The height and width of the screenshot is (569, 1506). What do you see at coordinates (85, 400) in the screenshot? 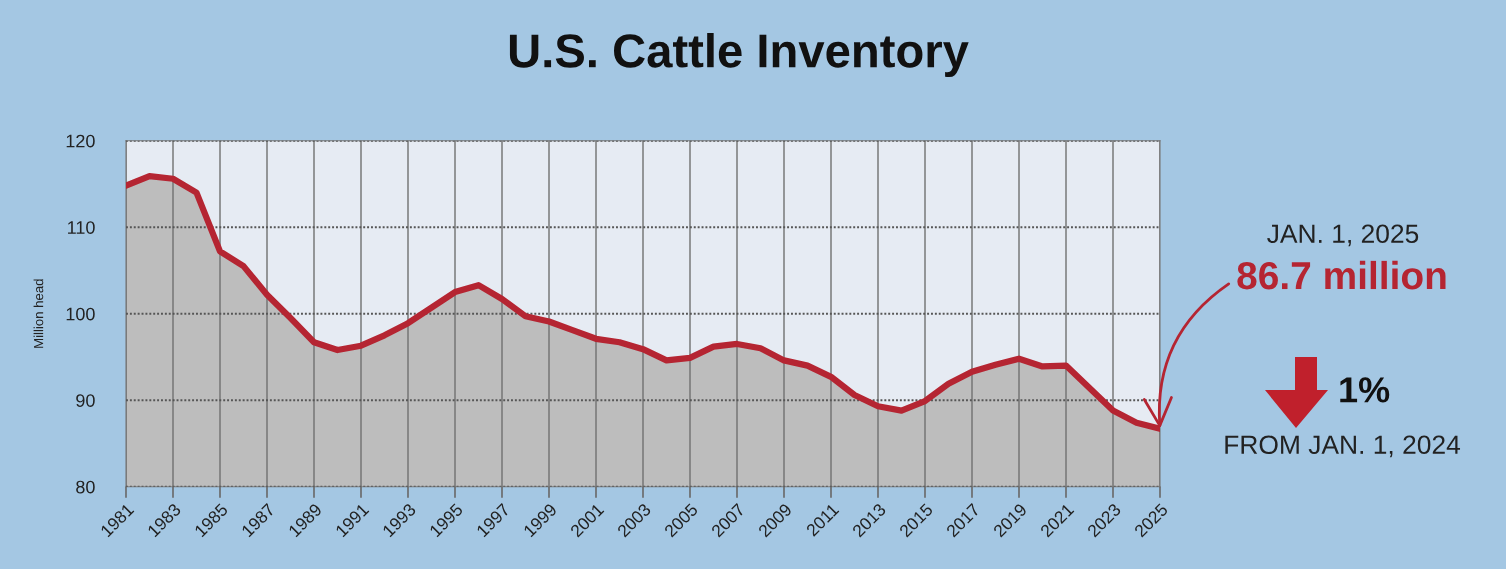
I see `y-tick-label: 90` at bounding box center [85, 400].